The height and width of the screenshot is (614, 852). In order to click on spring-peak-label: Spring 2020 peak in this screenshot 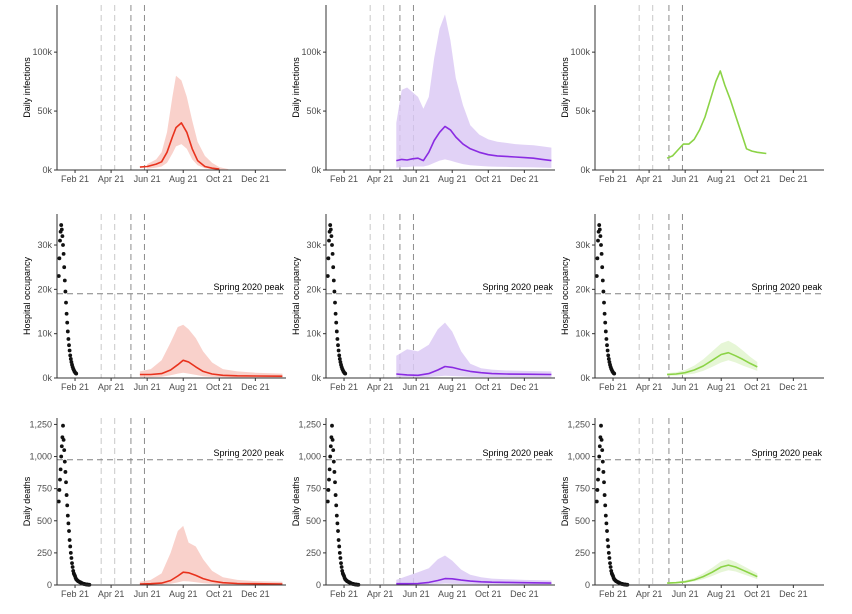, I will do `click(517, 453)`.